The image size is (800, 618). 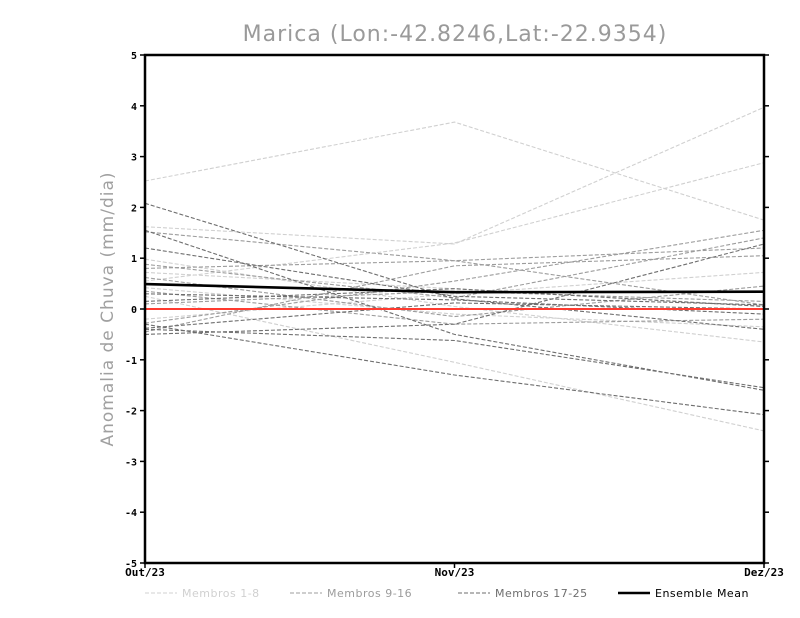 I want to click on series-line-m15, so click(x=454, y=297).